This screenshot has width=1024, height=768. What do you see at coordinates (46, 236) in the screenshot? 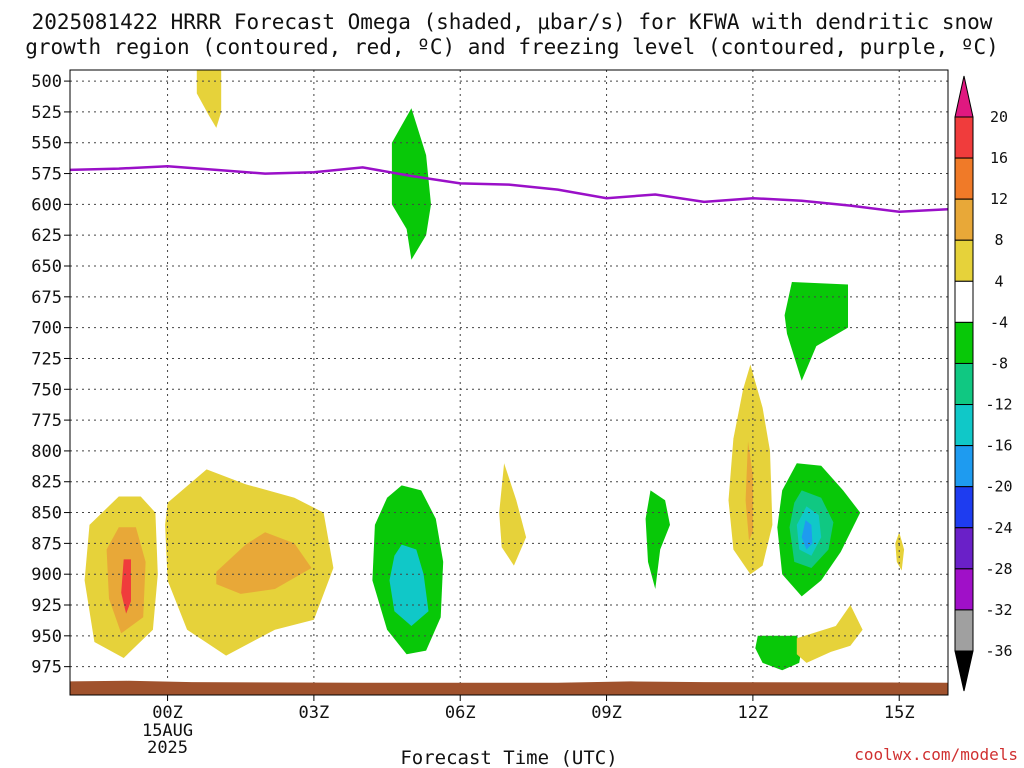
I see `y-tick-label: 625` at bounding box center [46, 236].